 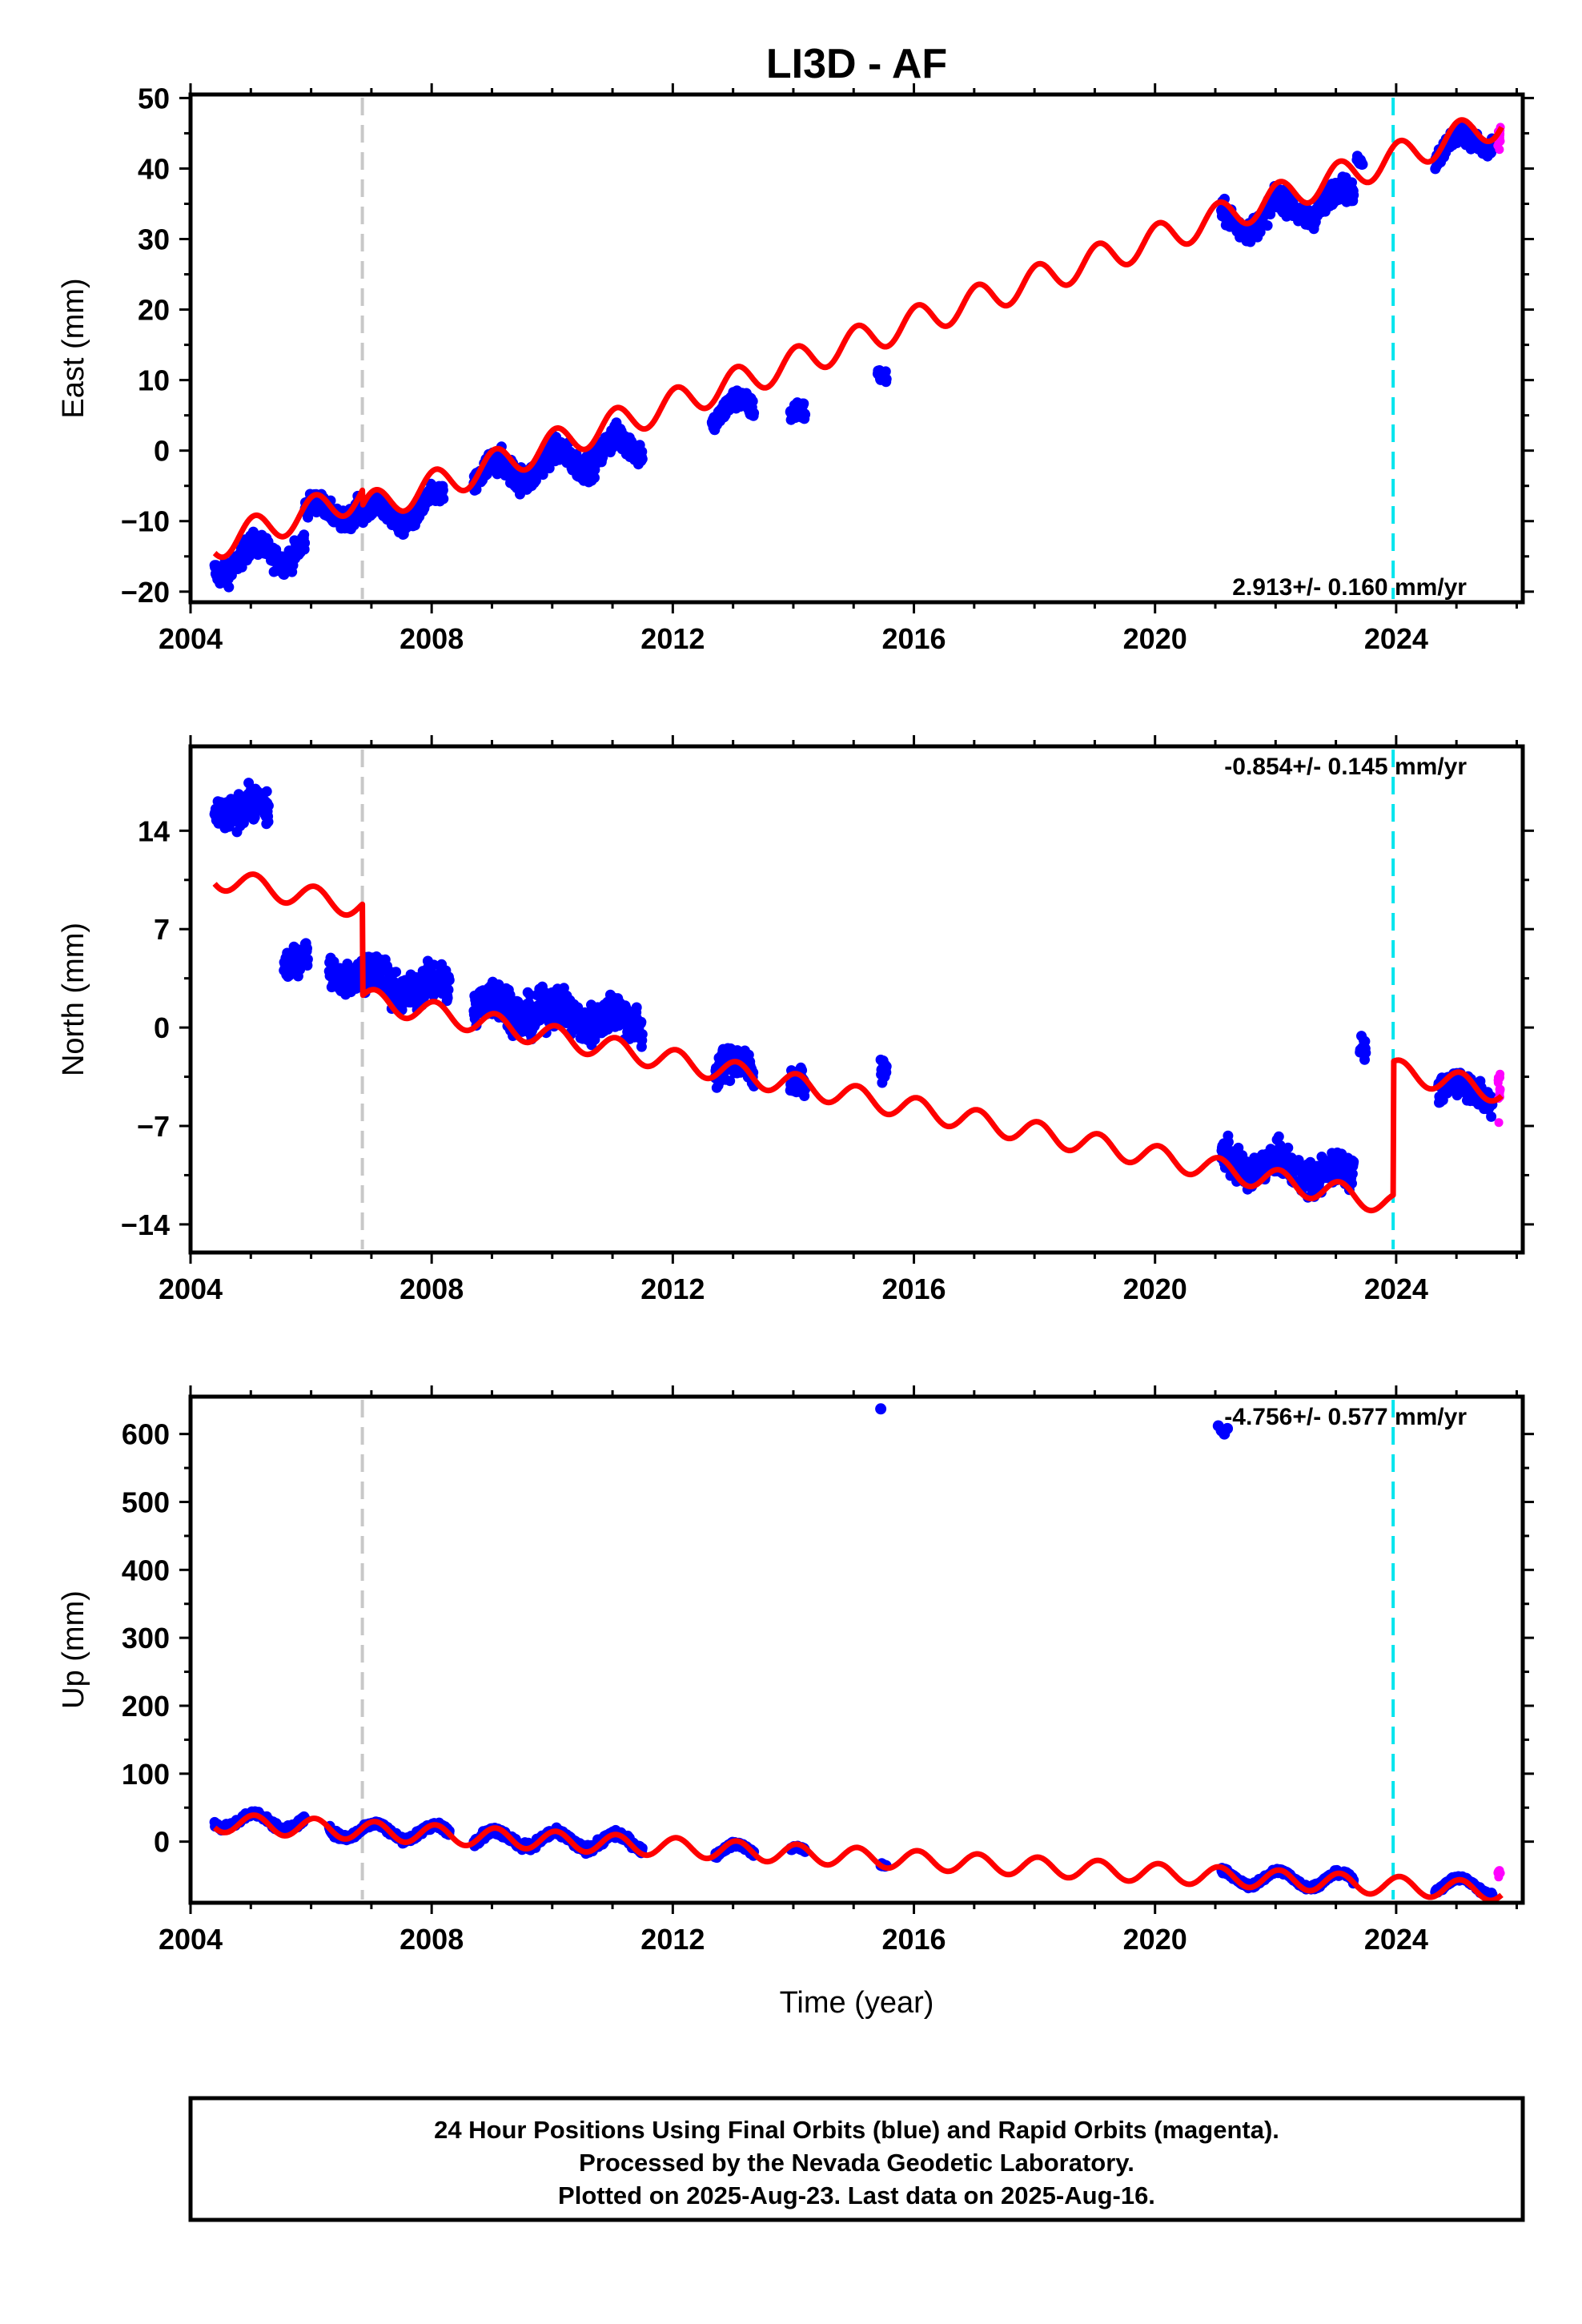 What do you see at coordinates (154, 1126) in the screenshot?
I see `north-y-tick-label: −7` at bounding box center [154, 1126].